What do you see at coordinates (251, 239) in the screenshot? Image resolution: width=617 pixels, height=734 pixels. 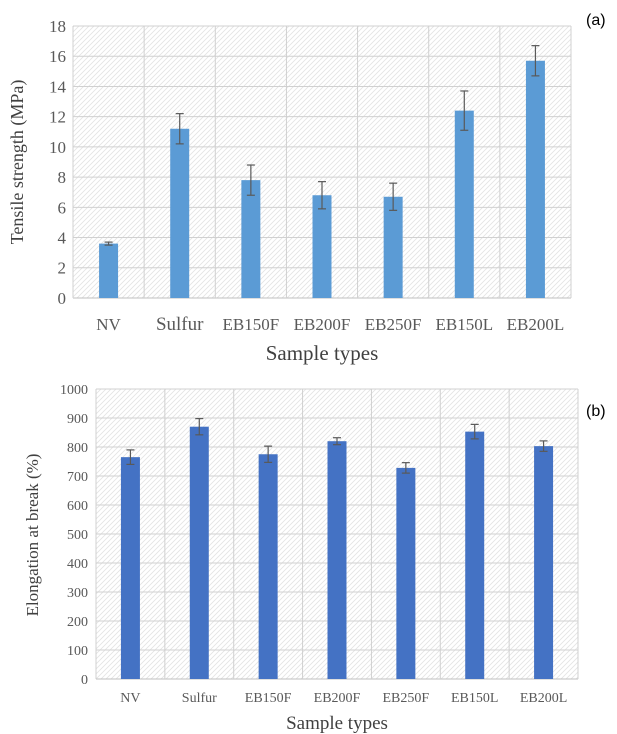 I see `bar-a-eb150f` at bounding box center [251, 239].